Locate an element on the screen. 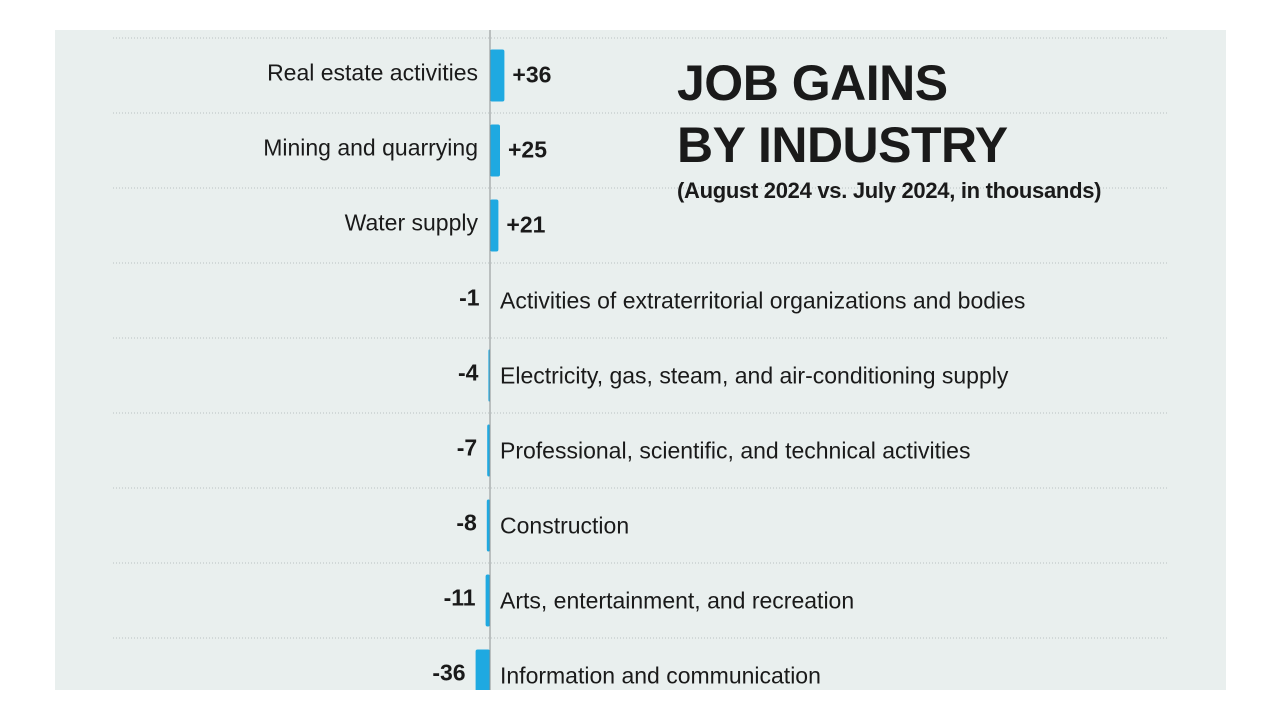  value-label: -8 is located at coordinates (466, 523).